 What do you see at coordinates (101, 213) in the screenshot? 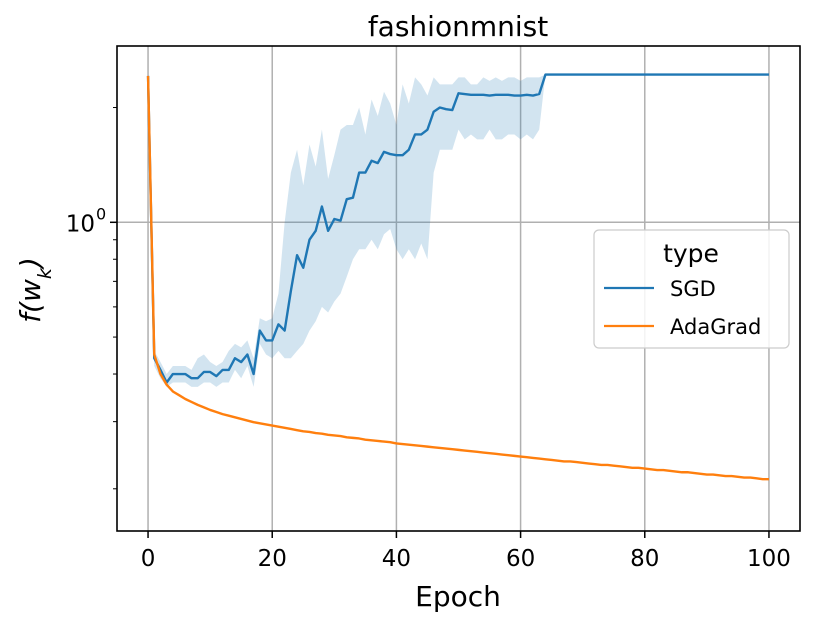
I see `y-tick-label-exponent: 0` at bounding box center [101, 213].